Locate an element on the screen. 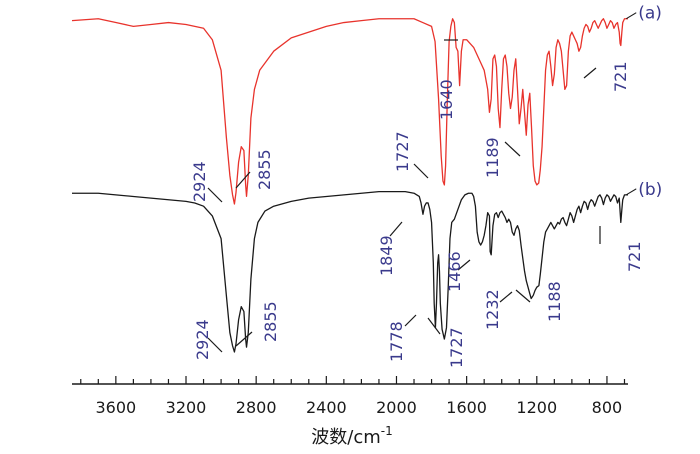 The width and height of the screenshot is (700, 454). x-tick-label: 2800 is located at coordinates (256, 407).